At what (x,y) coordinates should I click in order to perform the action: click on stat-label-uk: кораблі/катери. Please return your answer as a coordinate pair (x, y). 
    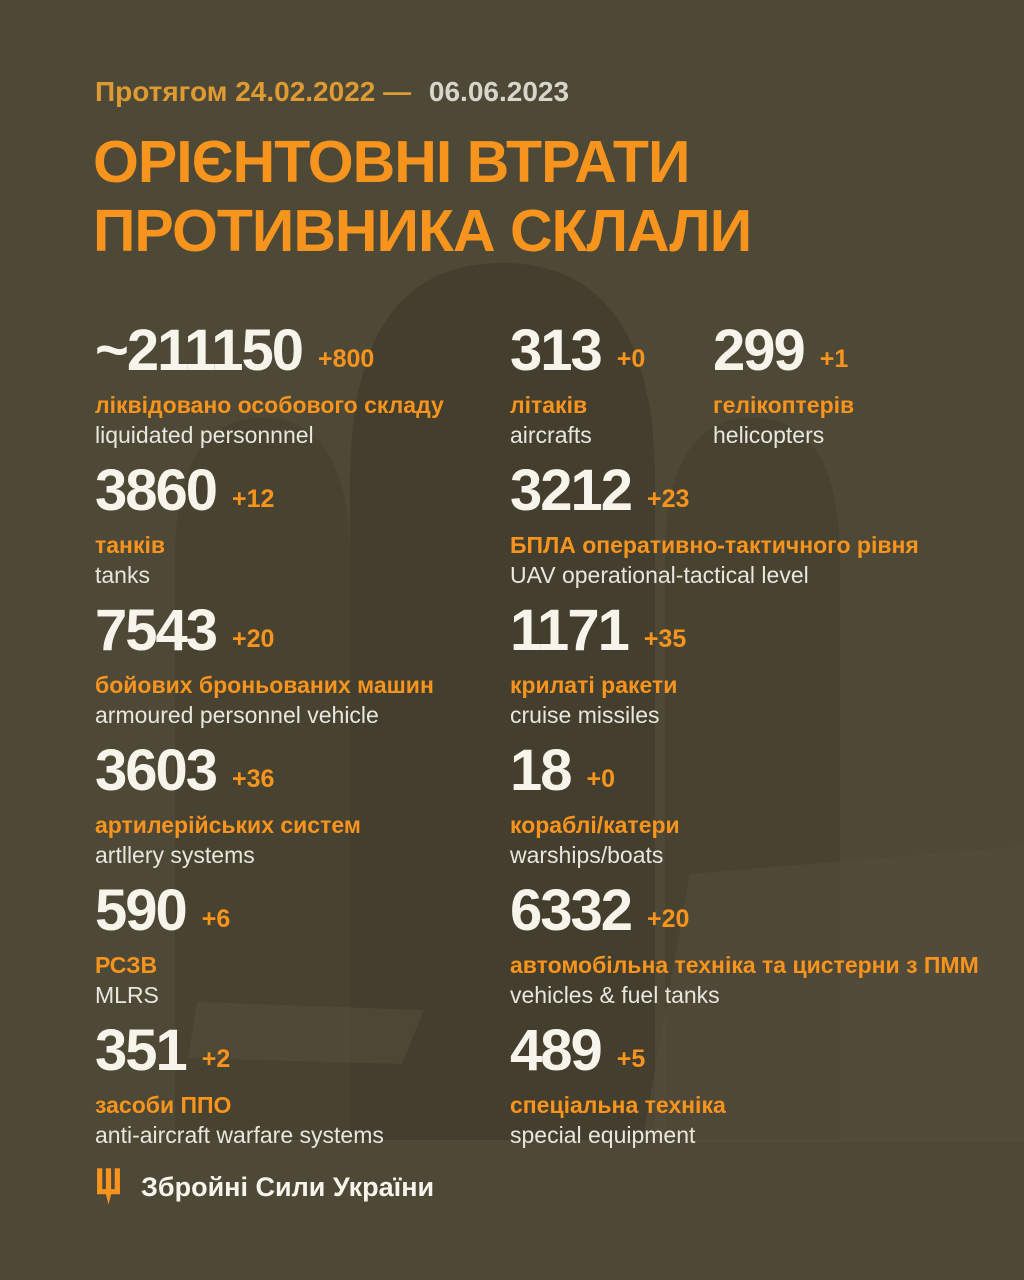
    Looking at the image, I should click on (595, 825).